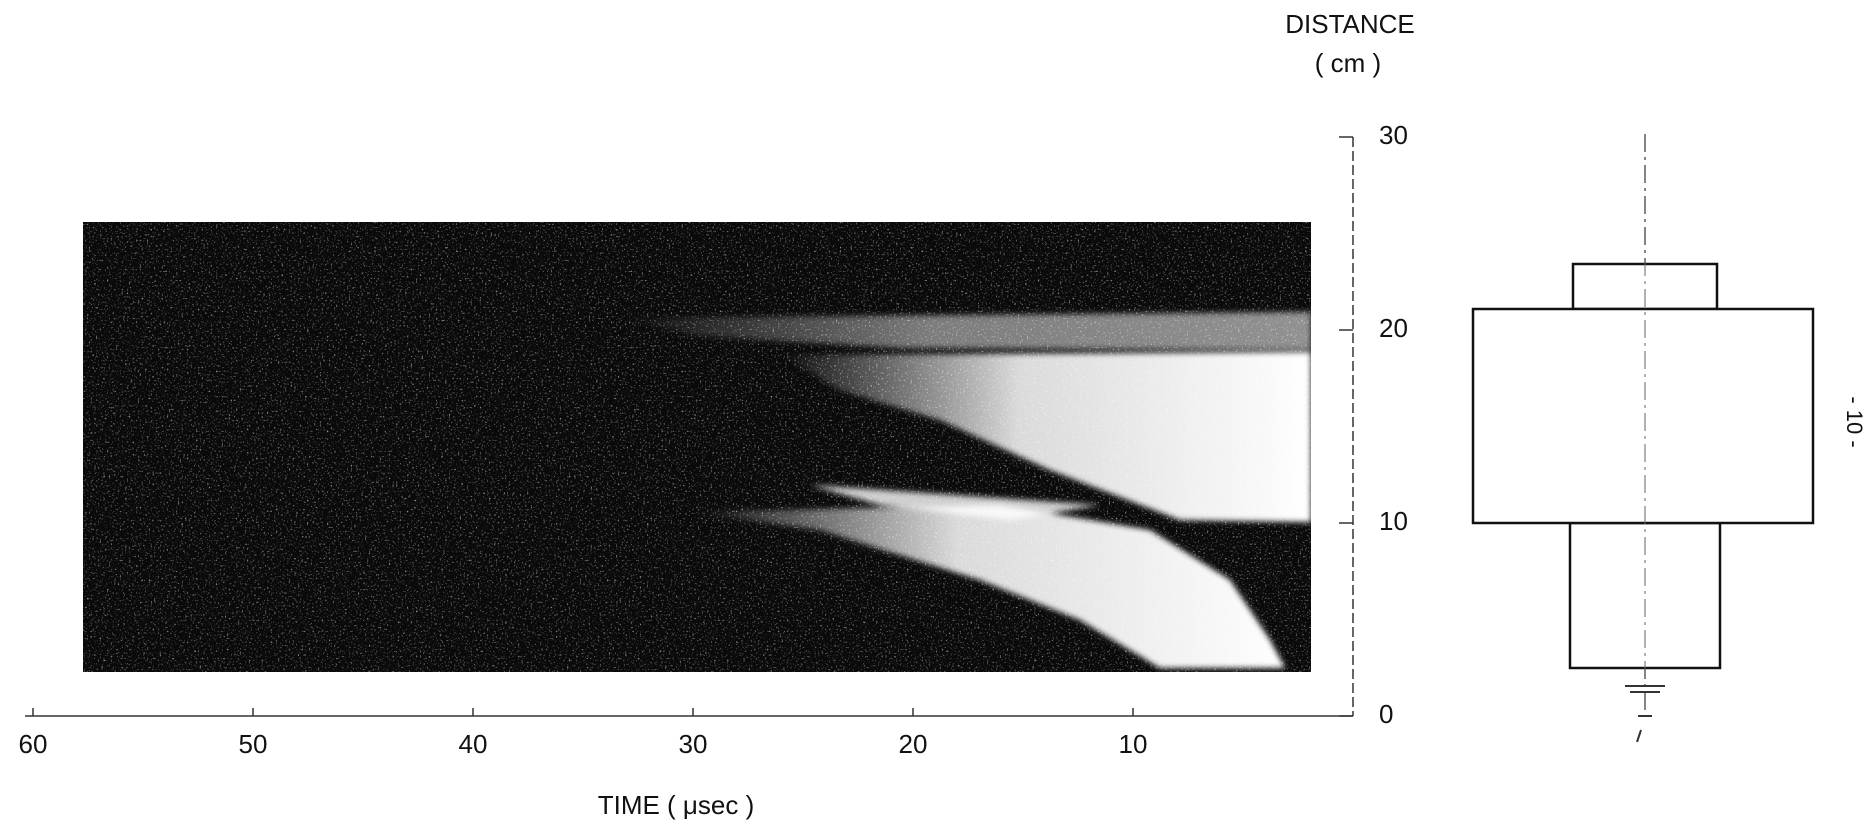 The height and width of the screenshot is (832, 1865). What do you see at coordinates (33, 744) in the screenshot?
I see `x-tick-label: 60` at bounding box center [33, 744].